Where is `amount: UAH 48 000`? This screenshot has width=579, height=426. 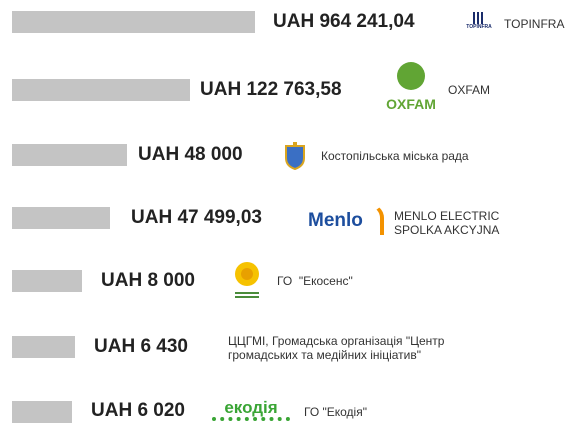
amount: UAH 48 000 is located at coordinates (190, 154).